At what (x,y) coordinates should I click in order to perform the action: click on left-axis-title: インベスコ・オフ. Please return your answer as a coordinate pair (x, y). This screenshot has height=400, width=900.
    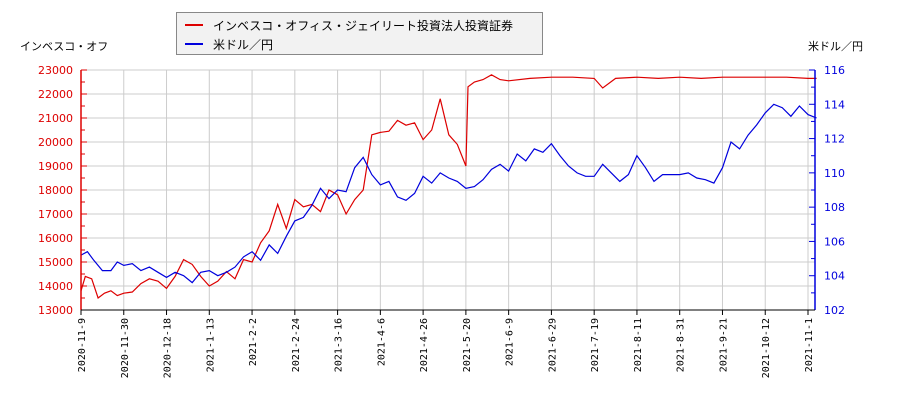
    Looking at the image, I should click on (64, 46).